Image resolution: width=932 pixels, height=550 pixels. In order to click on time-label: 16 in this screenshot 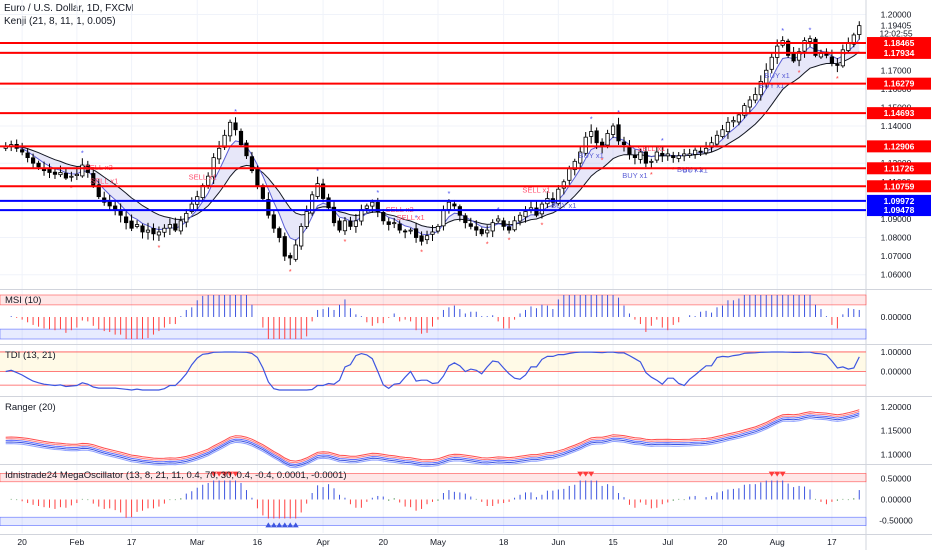, I will do `click(258, 542)`.